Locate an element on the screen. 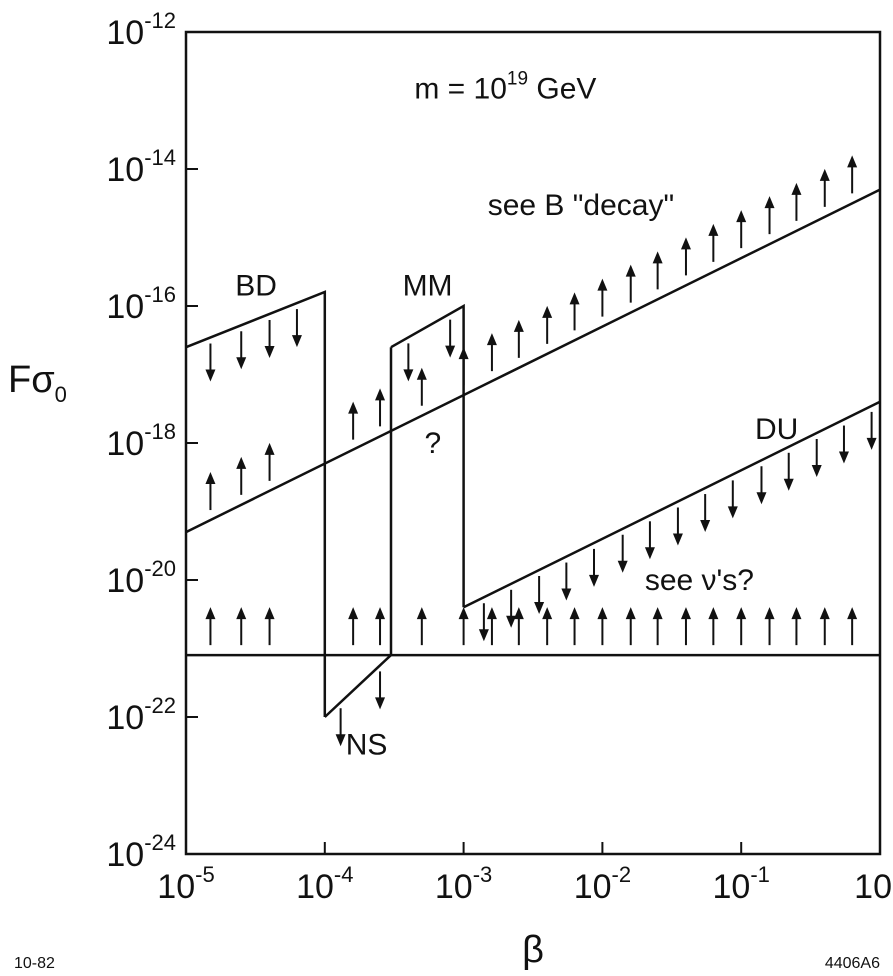 This screenshot has width=893, height=976. footer-right-code: 4406A6 is located at coordinates (852, 963).